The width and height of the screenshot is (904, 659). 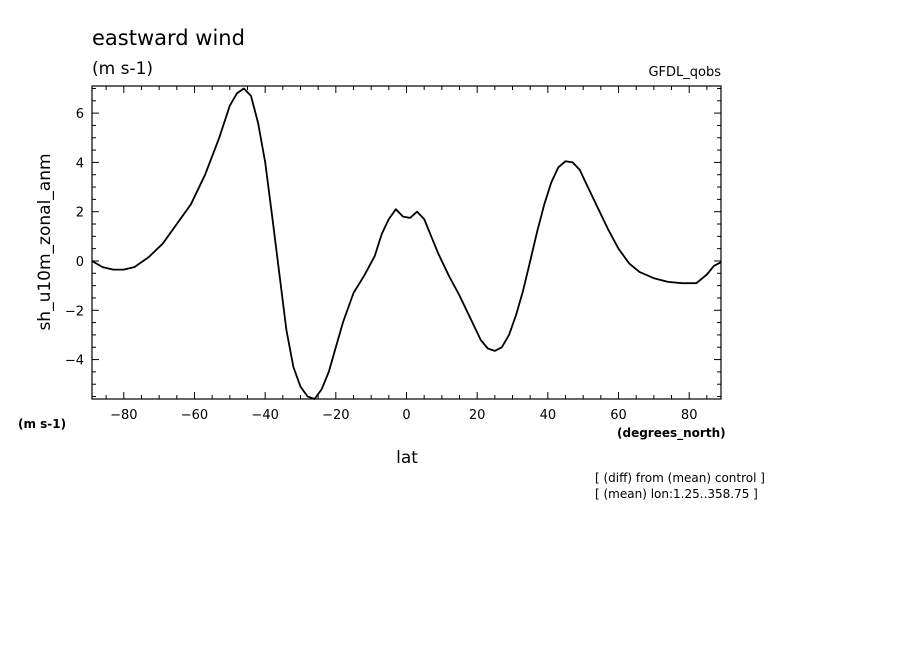 I want to click on x-tick-label: 20, so click(x=477, y=415).